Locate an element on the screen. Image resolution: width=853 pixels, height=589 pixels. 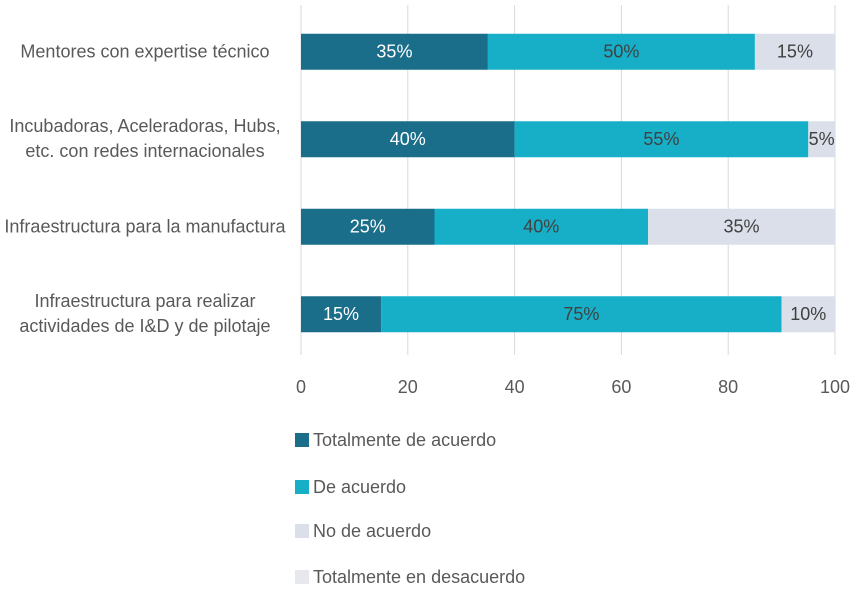
x-tick-label: 60 is located at coordinates (621, 387).